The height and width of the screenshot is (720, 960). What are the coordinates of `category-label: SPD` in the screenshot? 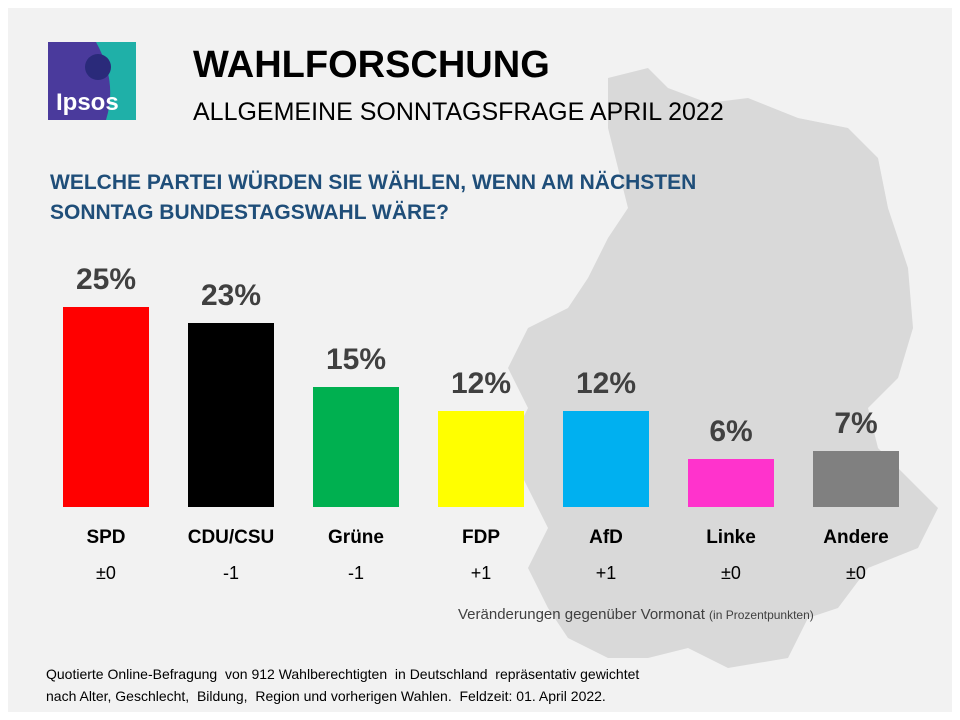 It's located at (106, 537).